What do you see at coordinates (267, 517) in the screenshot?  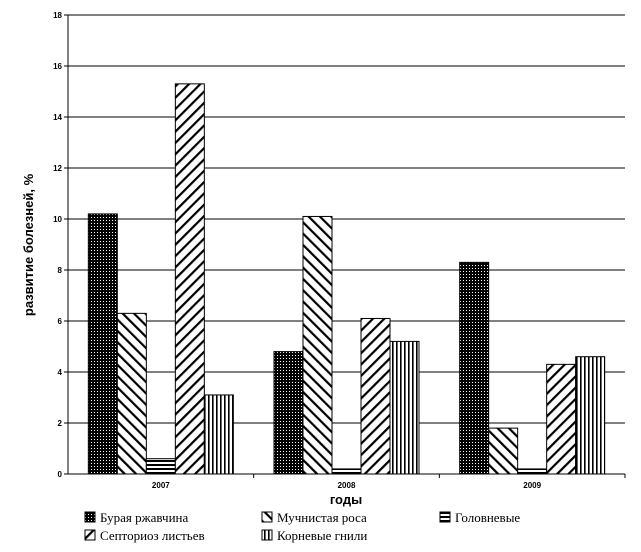 I see `legend-swatch-мучнистая-роса` at bounding box center [267, 517].